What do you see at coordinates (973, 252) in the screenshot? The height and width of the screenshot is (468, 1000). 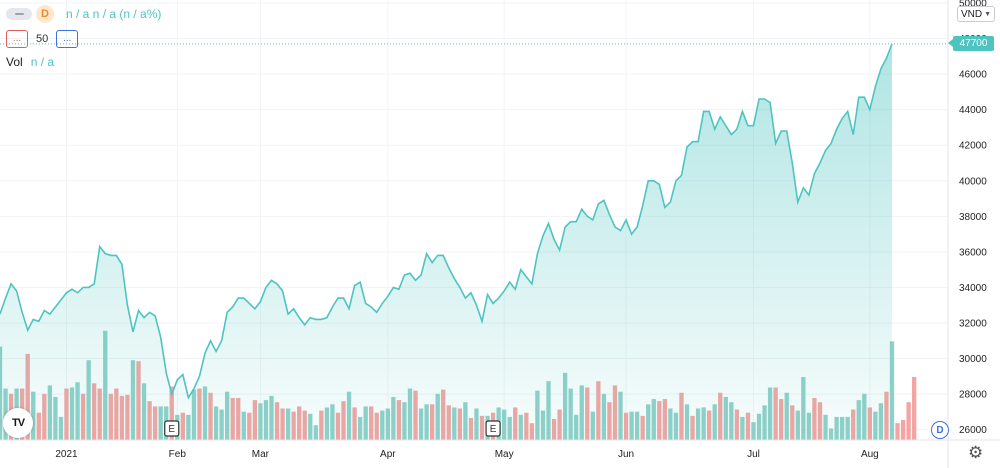 I see `y-tick-label: 36000` at bounding box center [973, 252].